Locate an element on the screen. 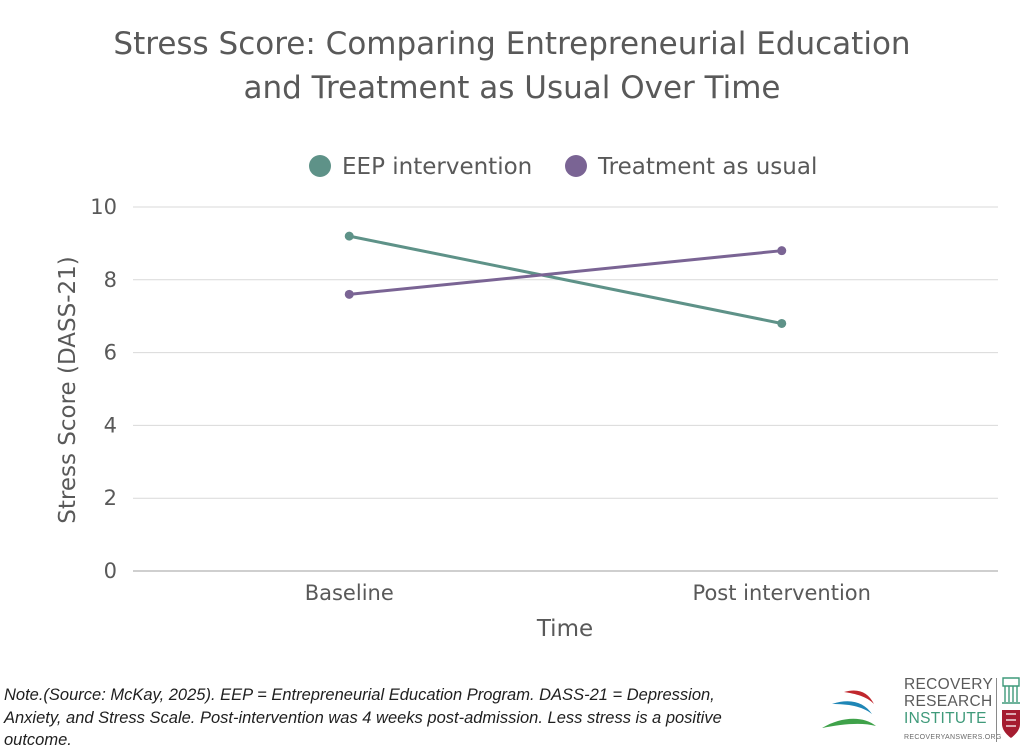 The image size is (1024, 752). y-tick-label-8: 8 is located at coordinates (110, 280).